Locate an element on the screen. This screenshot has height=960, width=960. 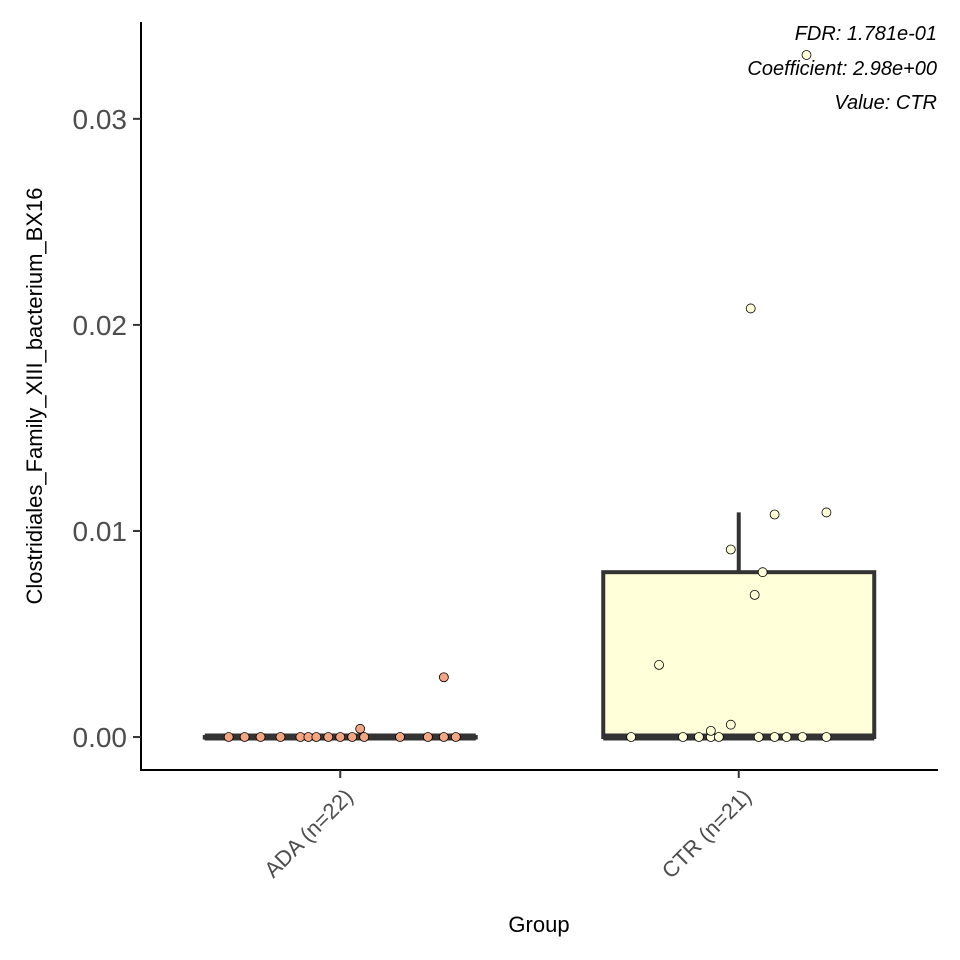
annotation-fdr: FDR: 1.781e-01 is located at coordinates (866, 34).